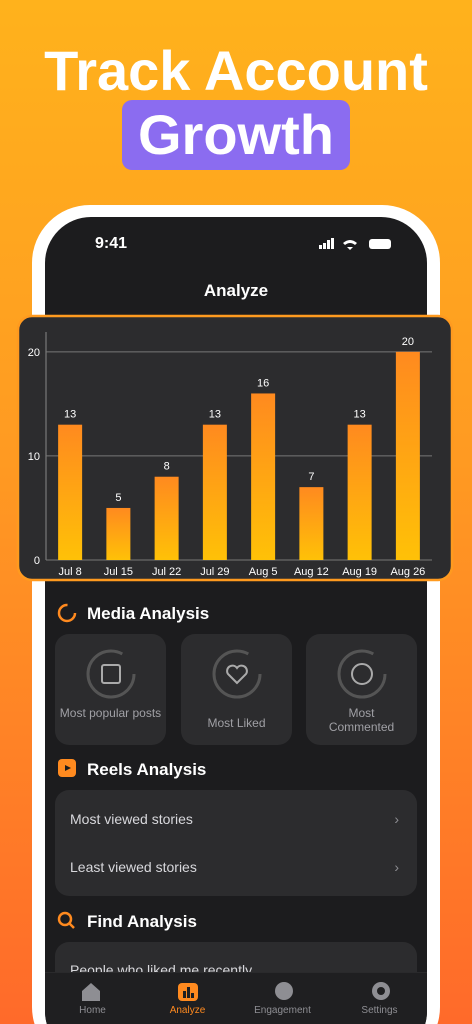 The height and width of the screenshot is (1024, 472). I want to click on media-card: Most Liked, so click(236, 689).